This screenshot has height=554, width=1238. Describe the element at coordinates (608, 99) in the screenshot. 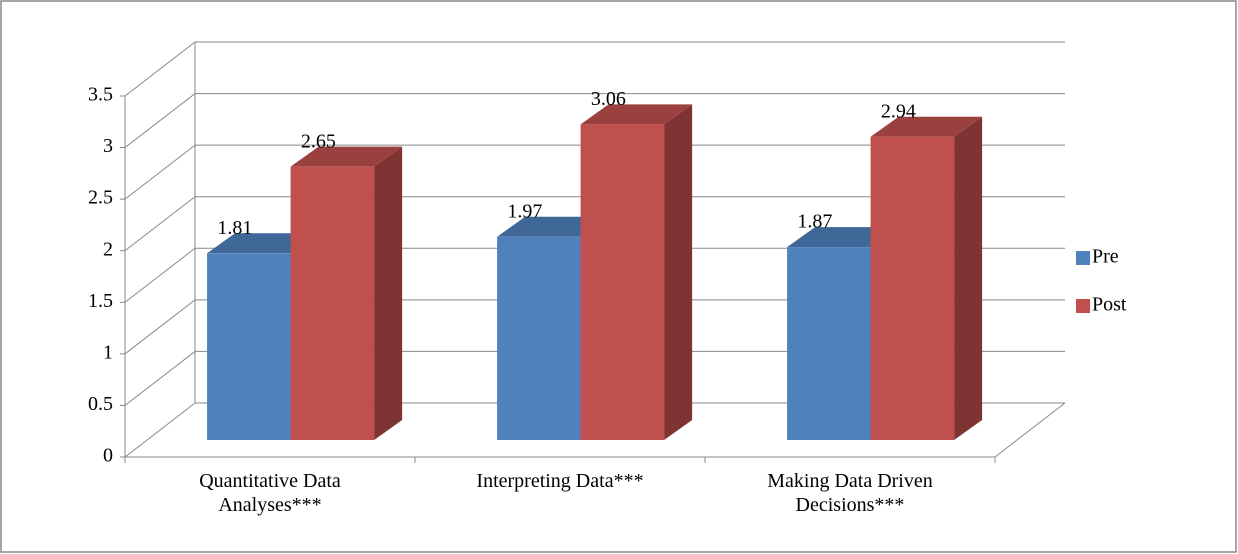

I see `data-label: 3.06` at that location.